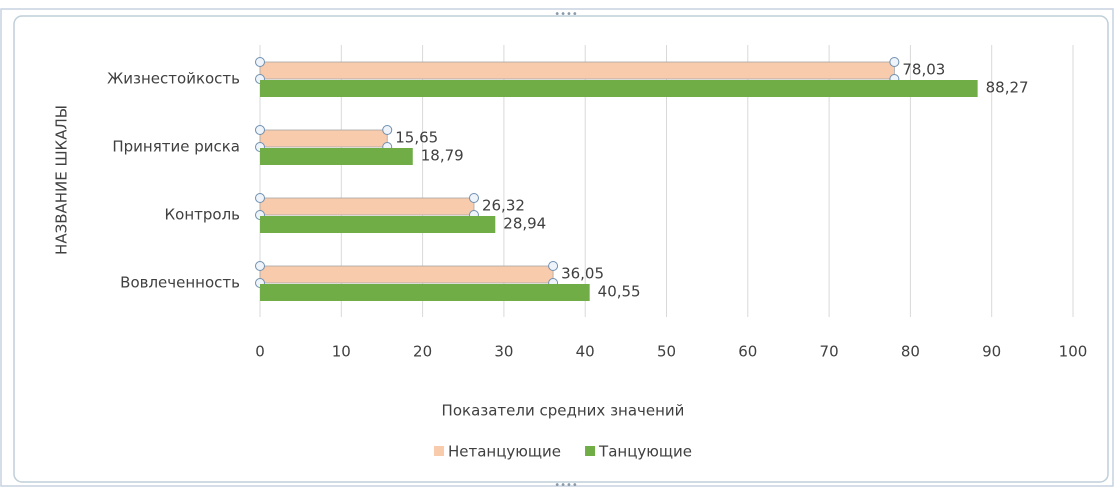 Image resolution: width=1115 pixels, height=488 pixels. Describe the element at coordinates (503, 206) in the screenshot. I see `data-label: 26,32` at that location.